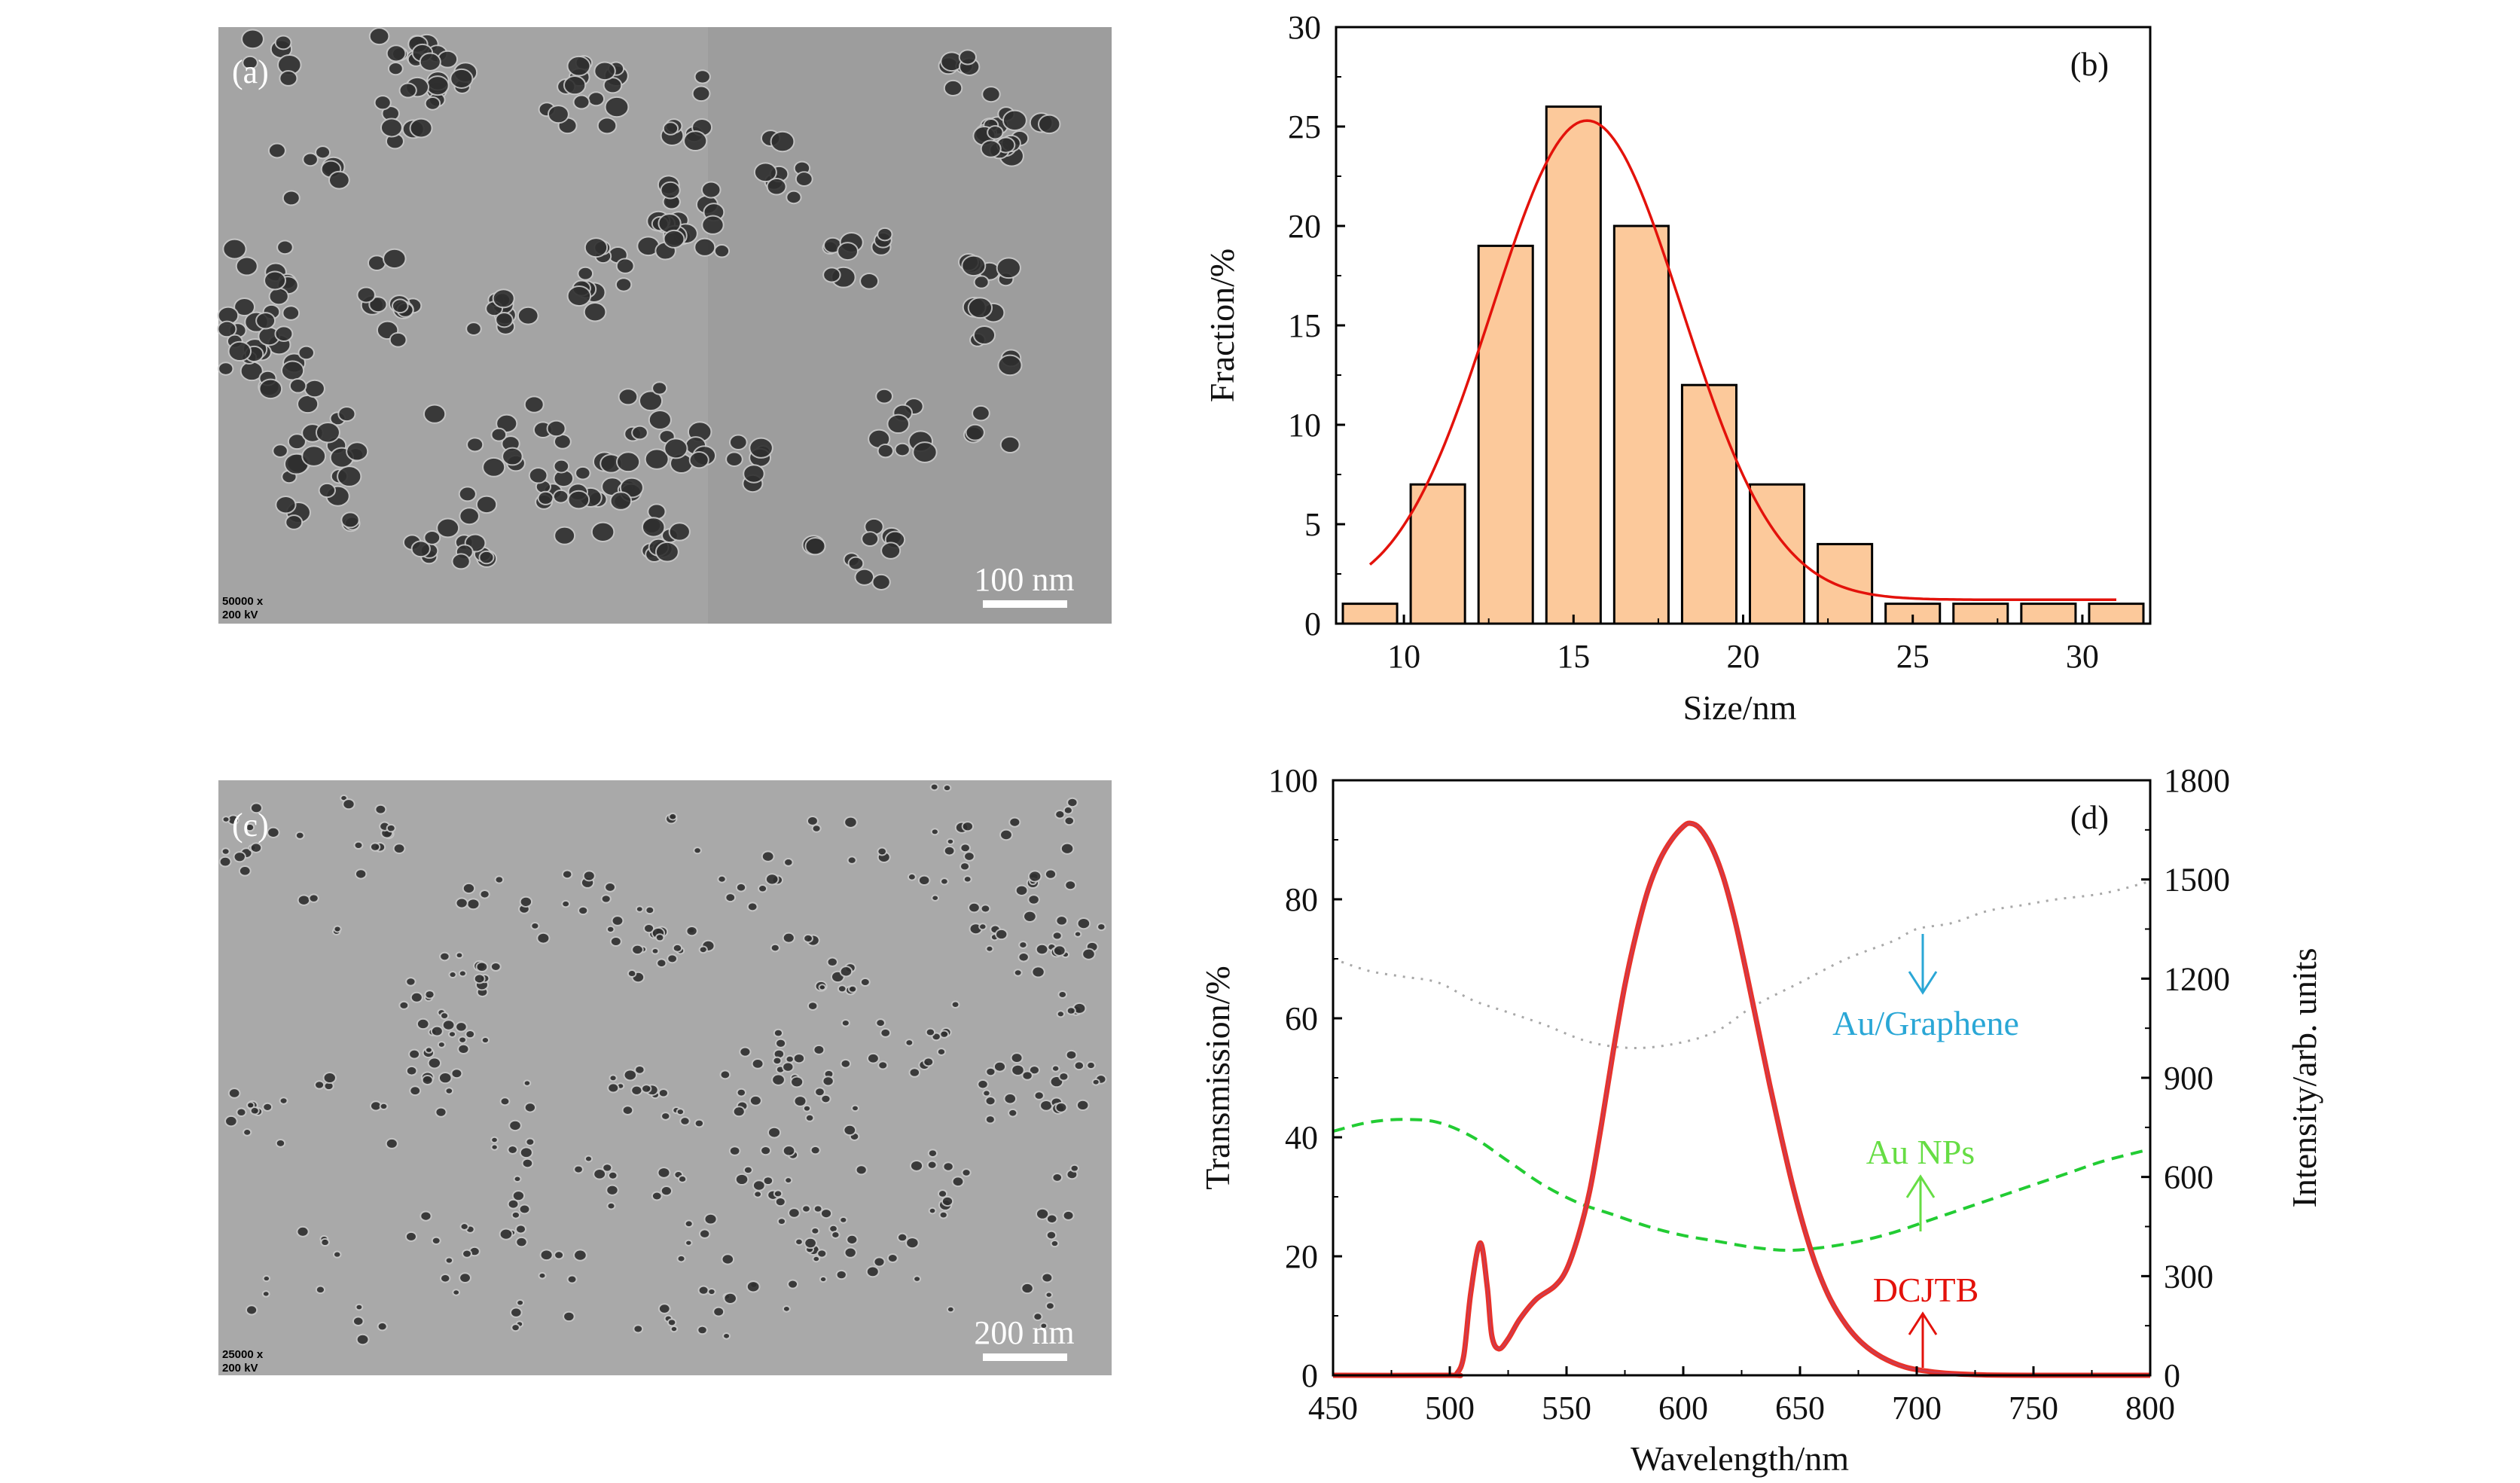 This screenshot has height=1483, width=2520. Describe the element at coordinates (1301, 1137) in the screenshot. I see `y-tick-label: 40` at that location.